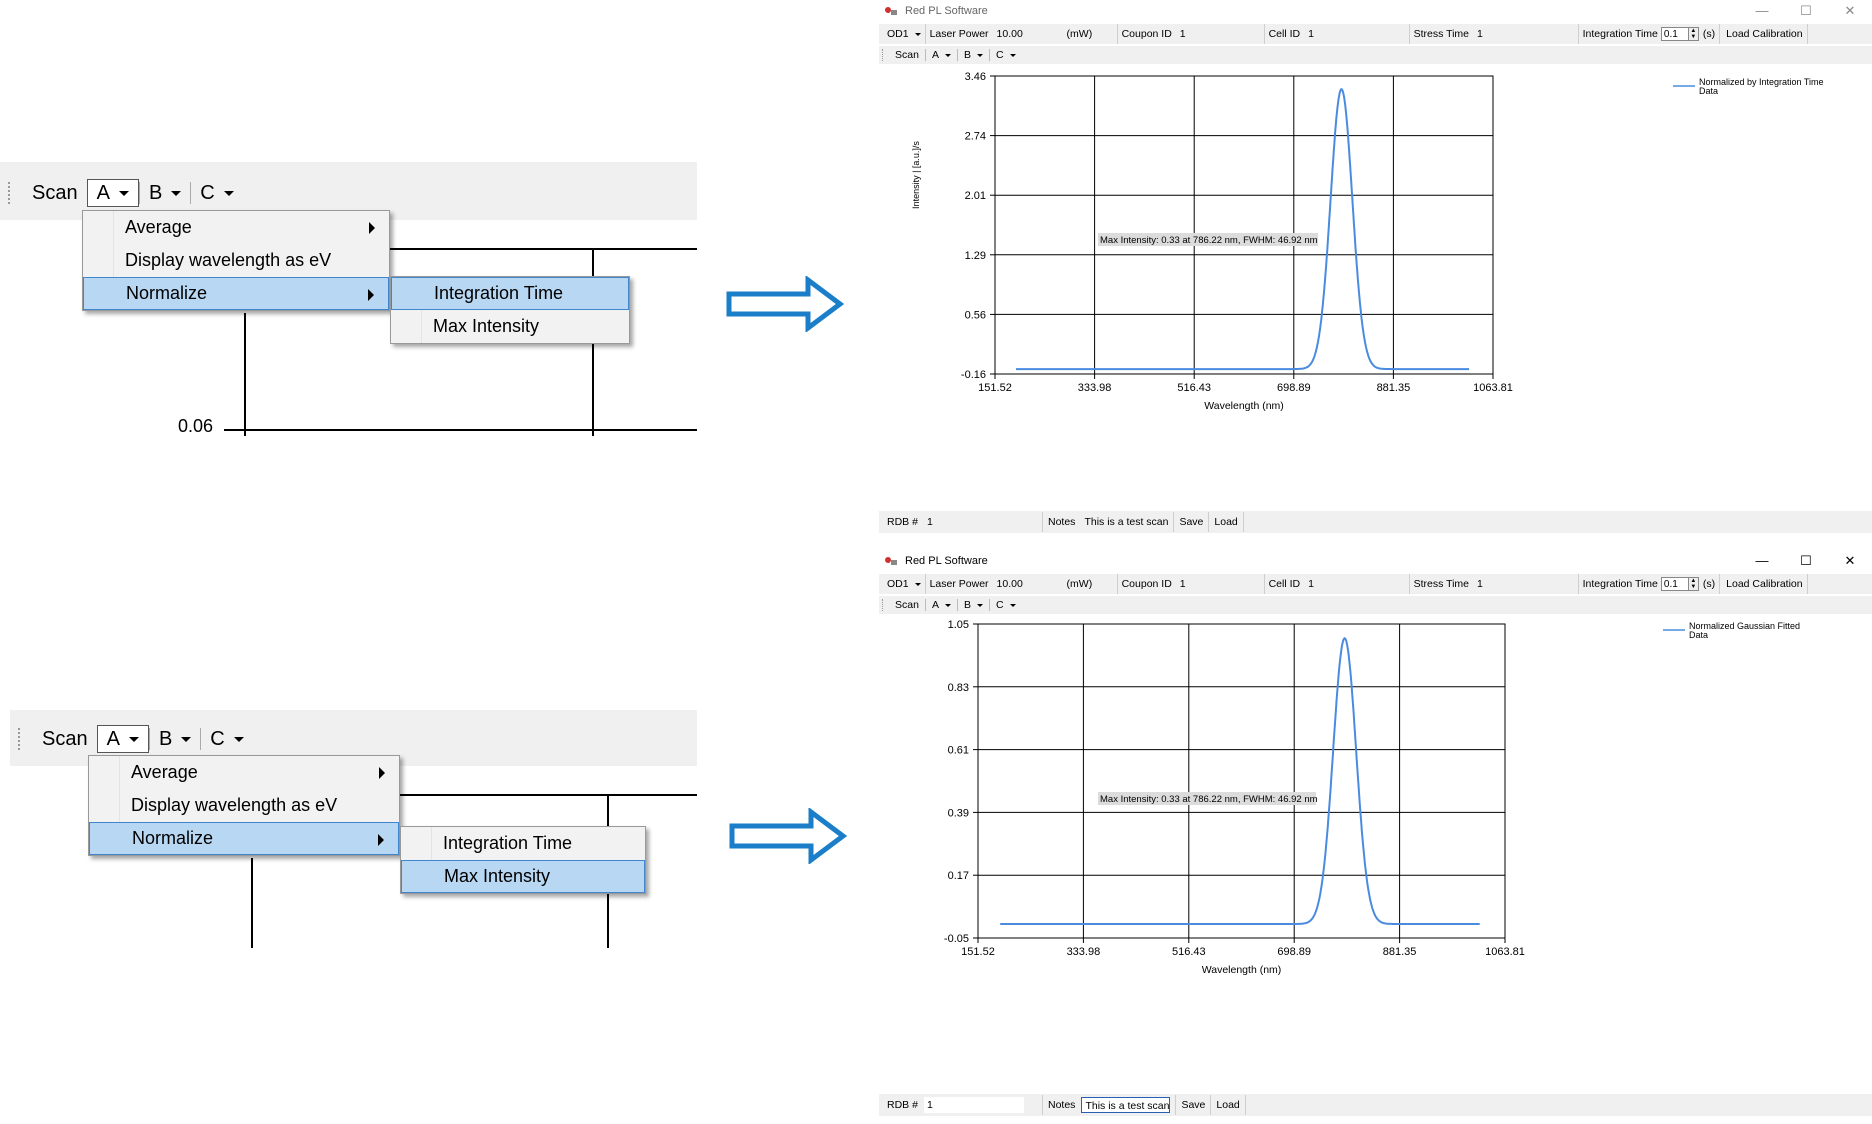  I want to click on y-axis-label: Intensity | [a.u.]/s, so click(916, 175).